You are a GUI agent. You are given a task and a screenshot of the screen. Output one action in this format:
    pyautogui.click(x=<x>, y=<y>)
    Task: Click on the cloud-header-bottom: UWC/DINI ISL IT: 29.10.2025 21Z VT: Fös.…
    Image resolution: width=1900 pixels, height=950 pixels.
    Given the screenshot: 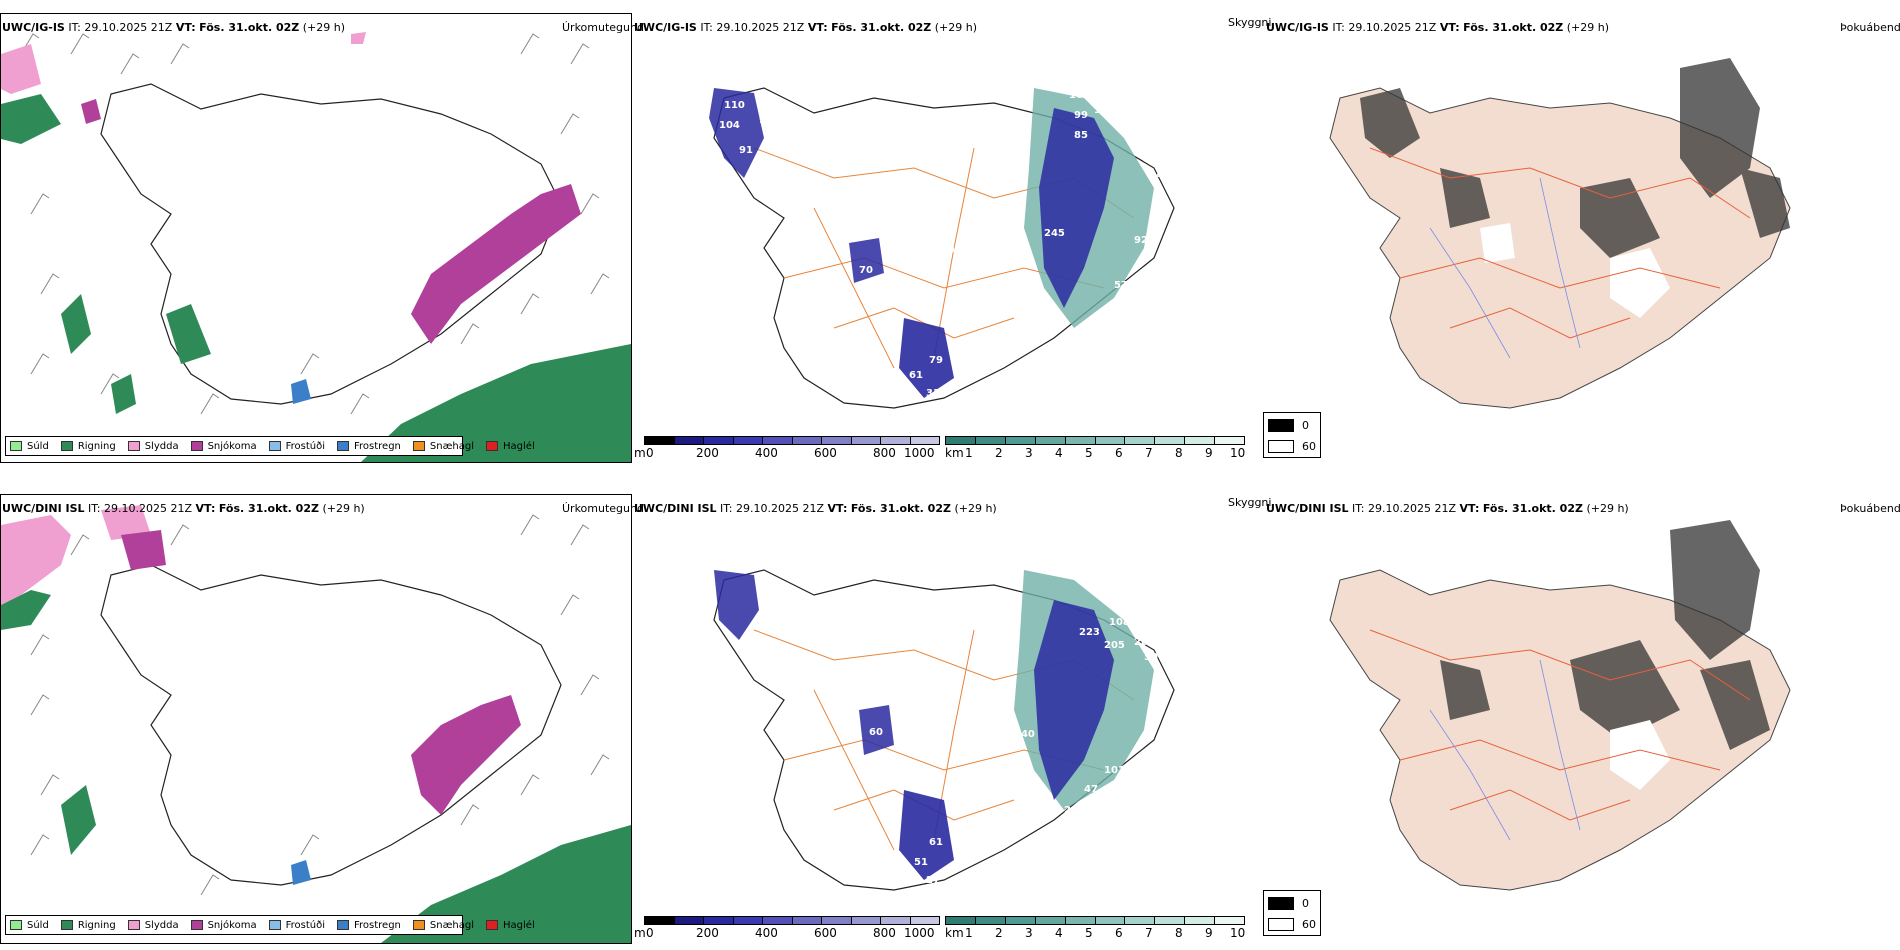 What is the action you would take?
    pyautogui.click(x=815, y=508)
    